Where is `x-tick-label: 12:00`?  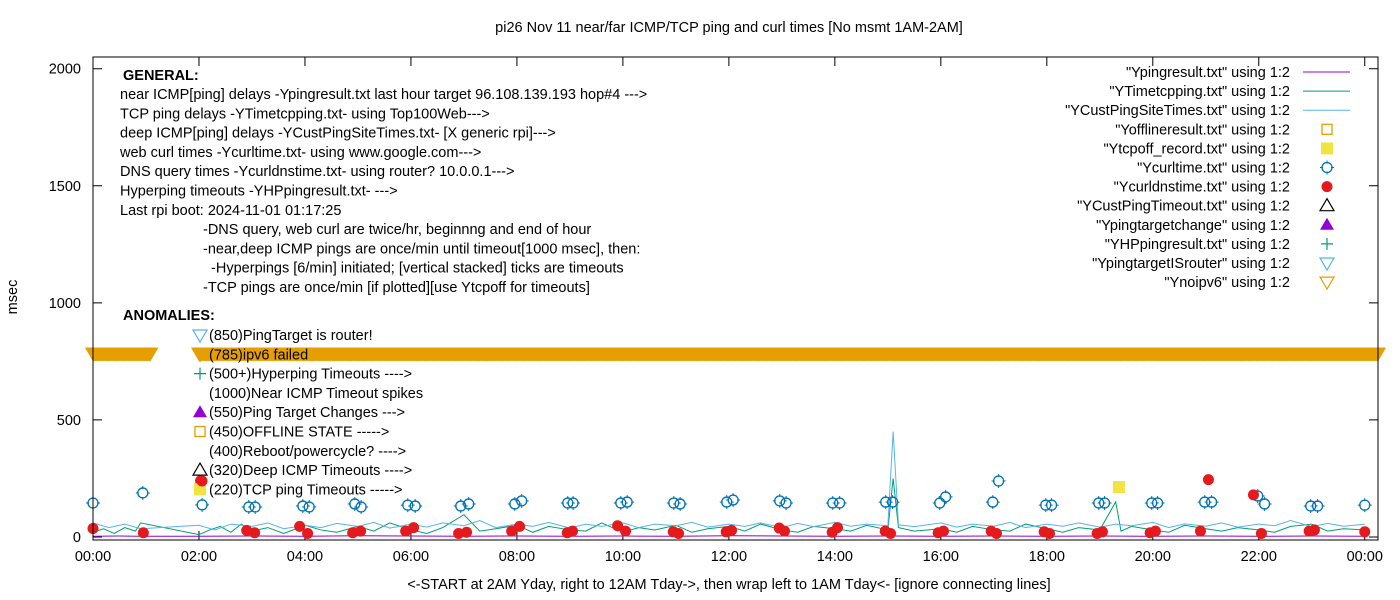
x-tick-label: 12:00 is located at coordinates (729, 557).